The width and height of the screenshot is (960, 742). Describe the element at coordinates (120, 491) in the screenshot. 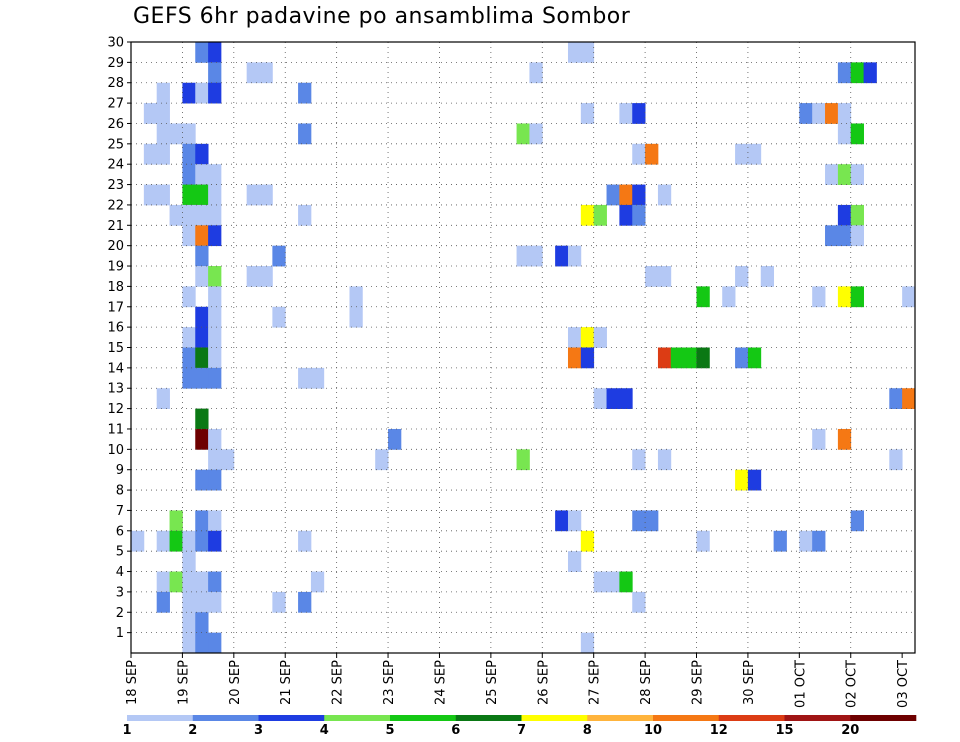

I see `y-tick-label: 8` at that location.